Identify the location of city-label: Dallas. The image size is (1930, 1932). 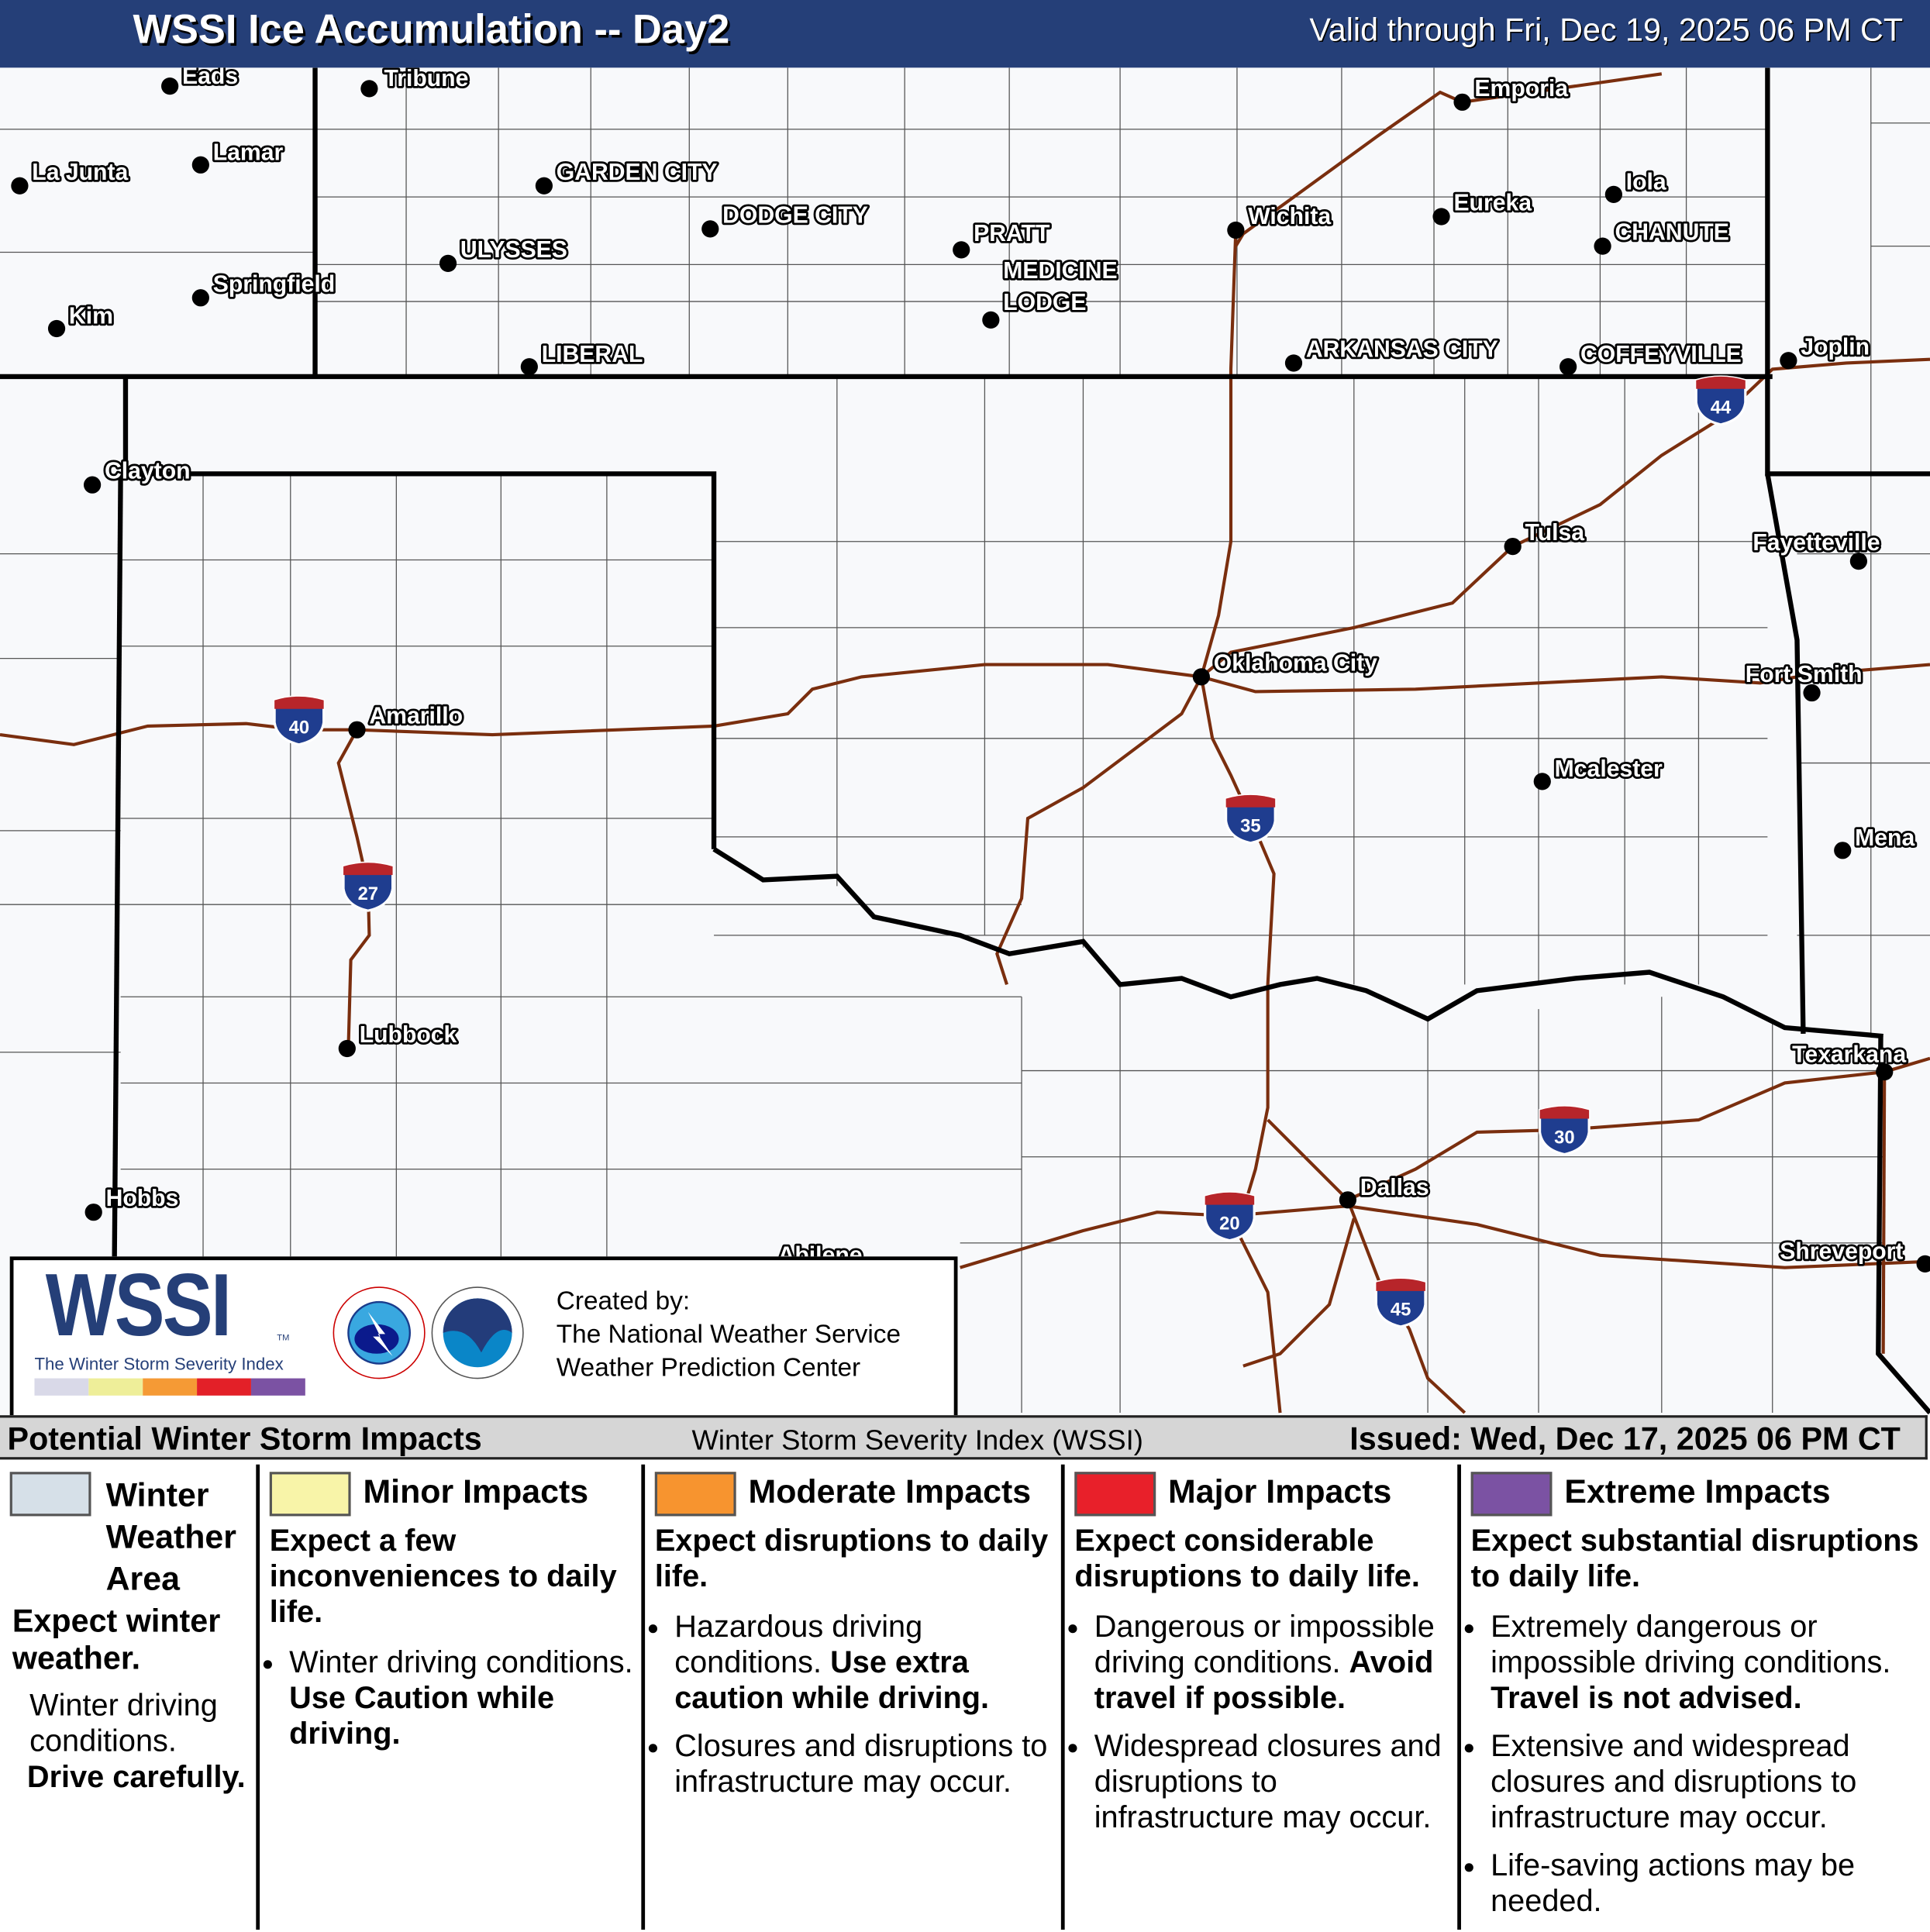
(1394, 1187).